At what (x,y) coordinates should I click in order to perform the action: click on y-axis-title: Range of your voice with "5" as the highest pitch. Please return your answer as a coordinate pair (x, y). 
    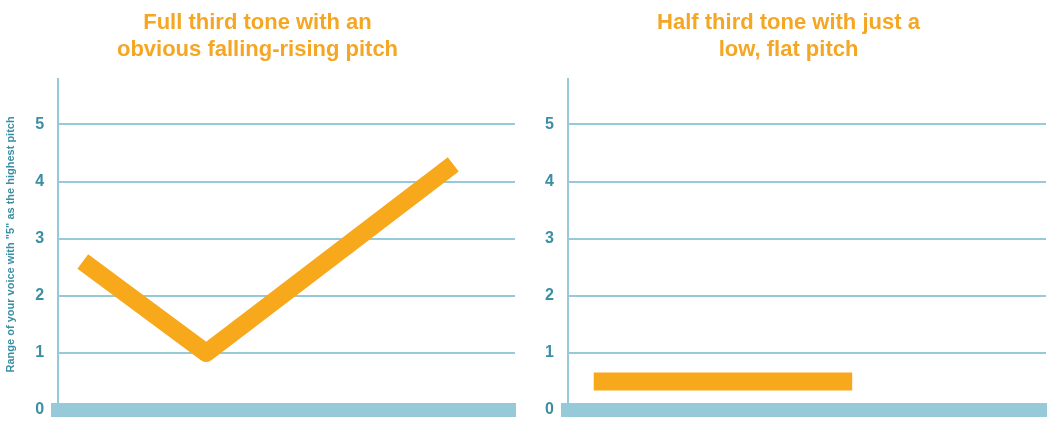
    Looking at the image, I should click on (9, 244).